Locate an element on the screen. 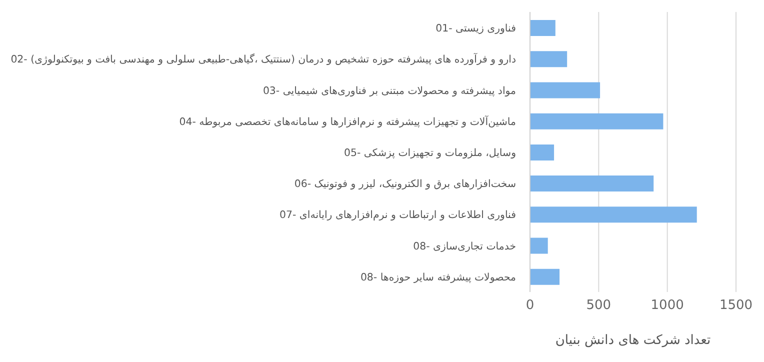 The width and height of the screenshot is (764, 362). x-tick-label: 1000 is located at coordinates (667, 306).